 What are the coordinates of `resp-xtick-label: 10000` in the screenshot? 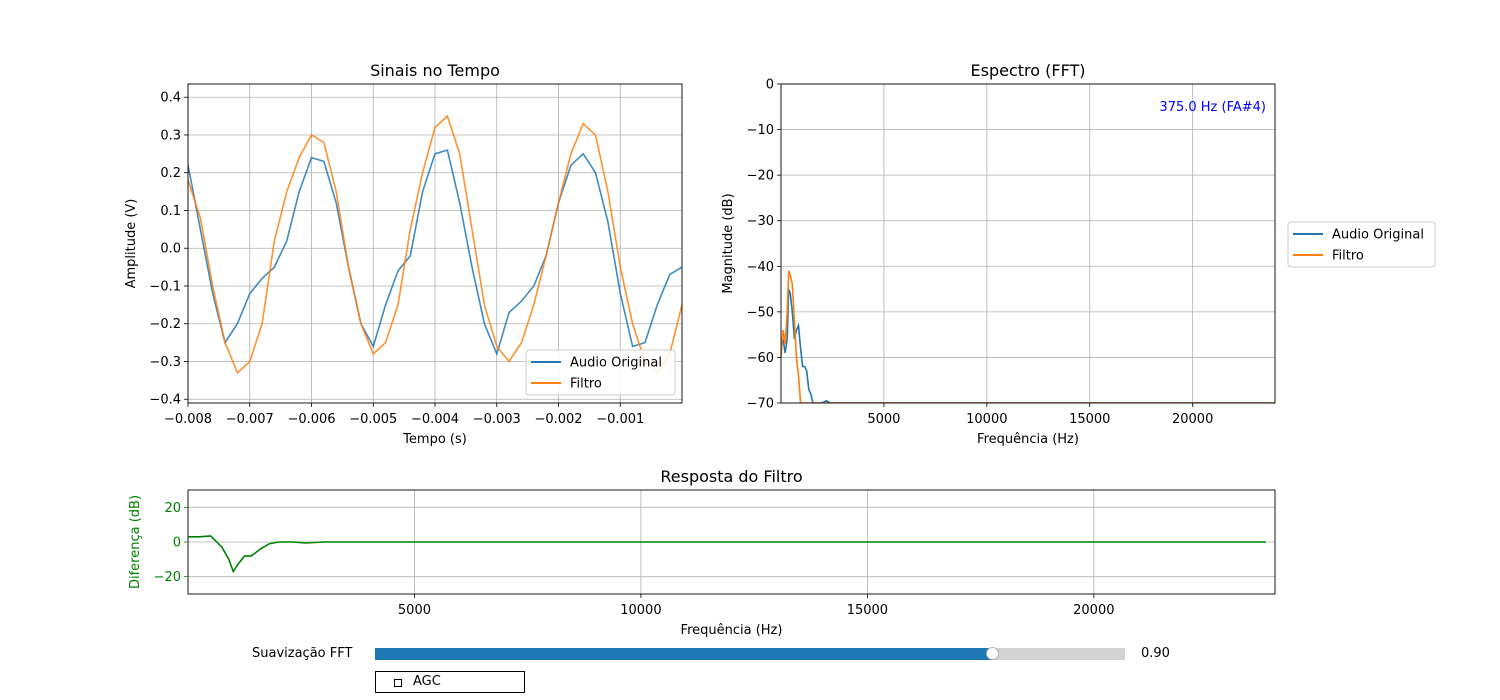 It's located at (640, 610).